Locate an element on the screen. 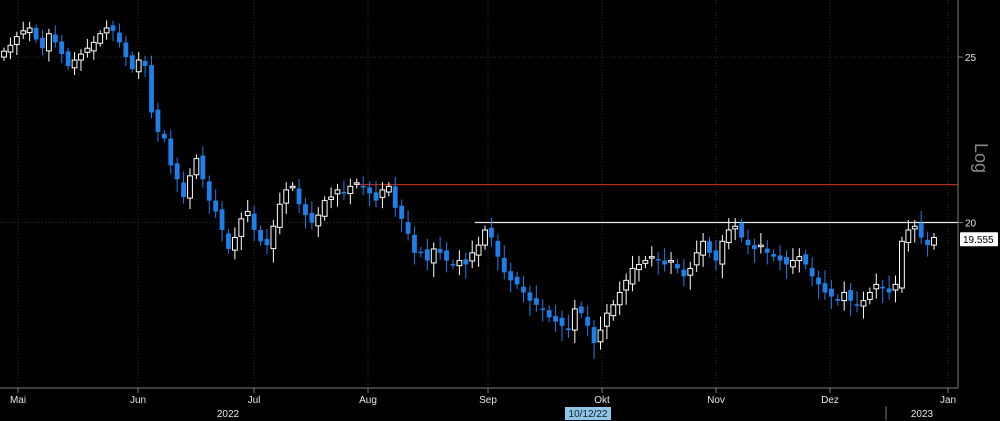  x-tick-label-Dez: Dez is located at coordinates (830, 400).